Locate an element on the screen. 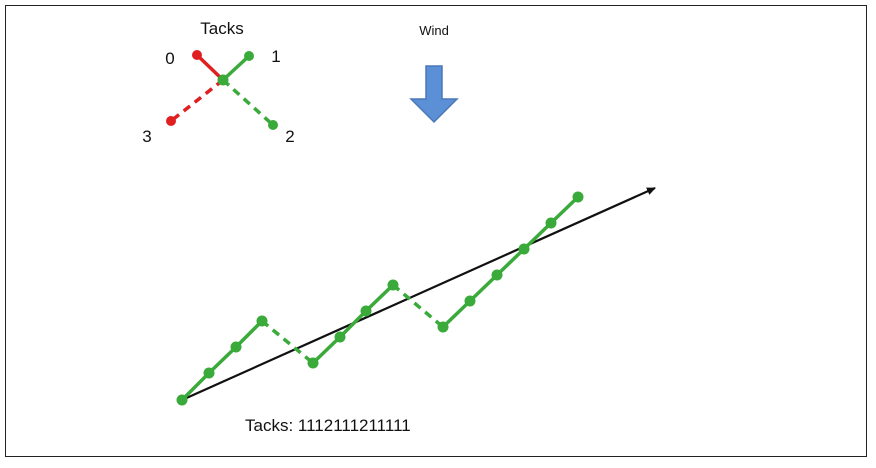 The image size is (876, 468). wind-label: Wind is located at coordinates (434, 30).